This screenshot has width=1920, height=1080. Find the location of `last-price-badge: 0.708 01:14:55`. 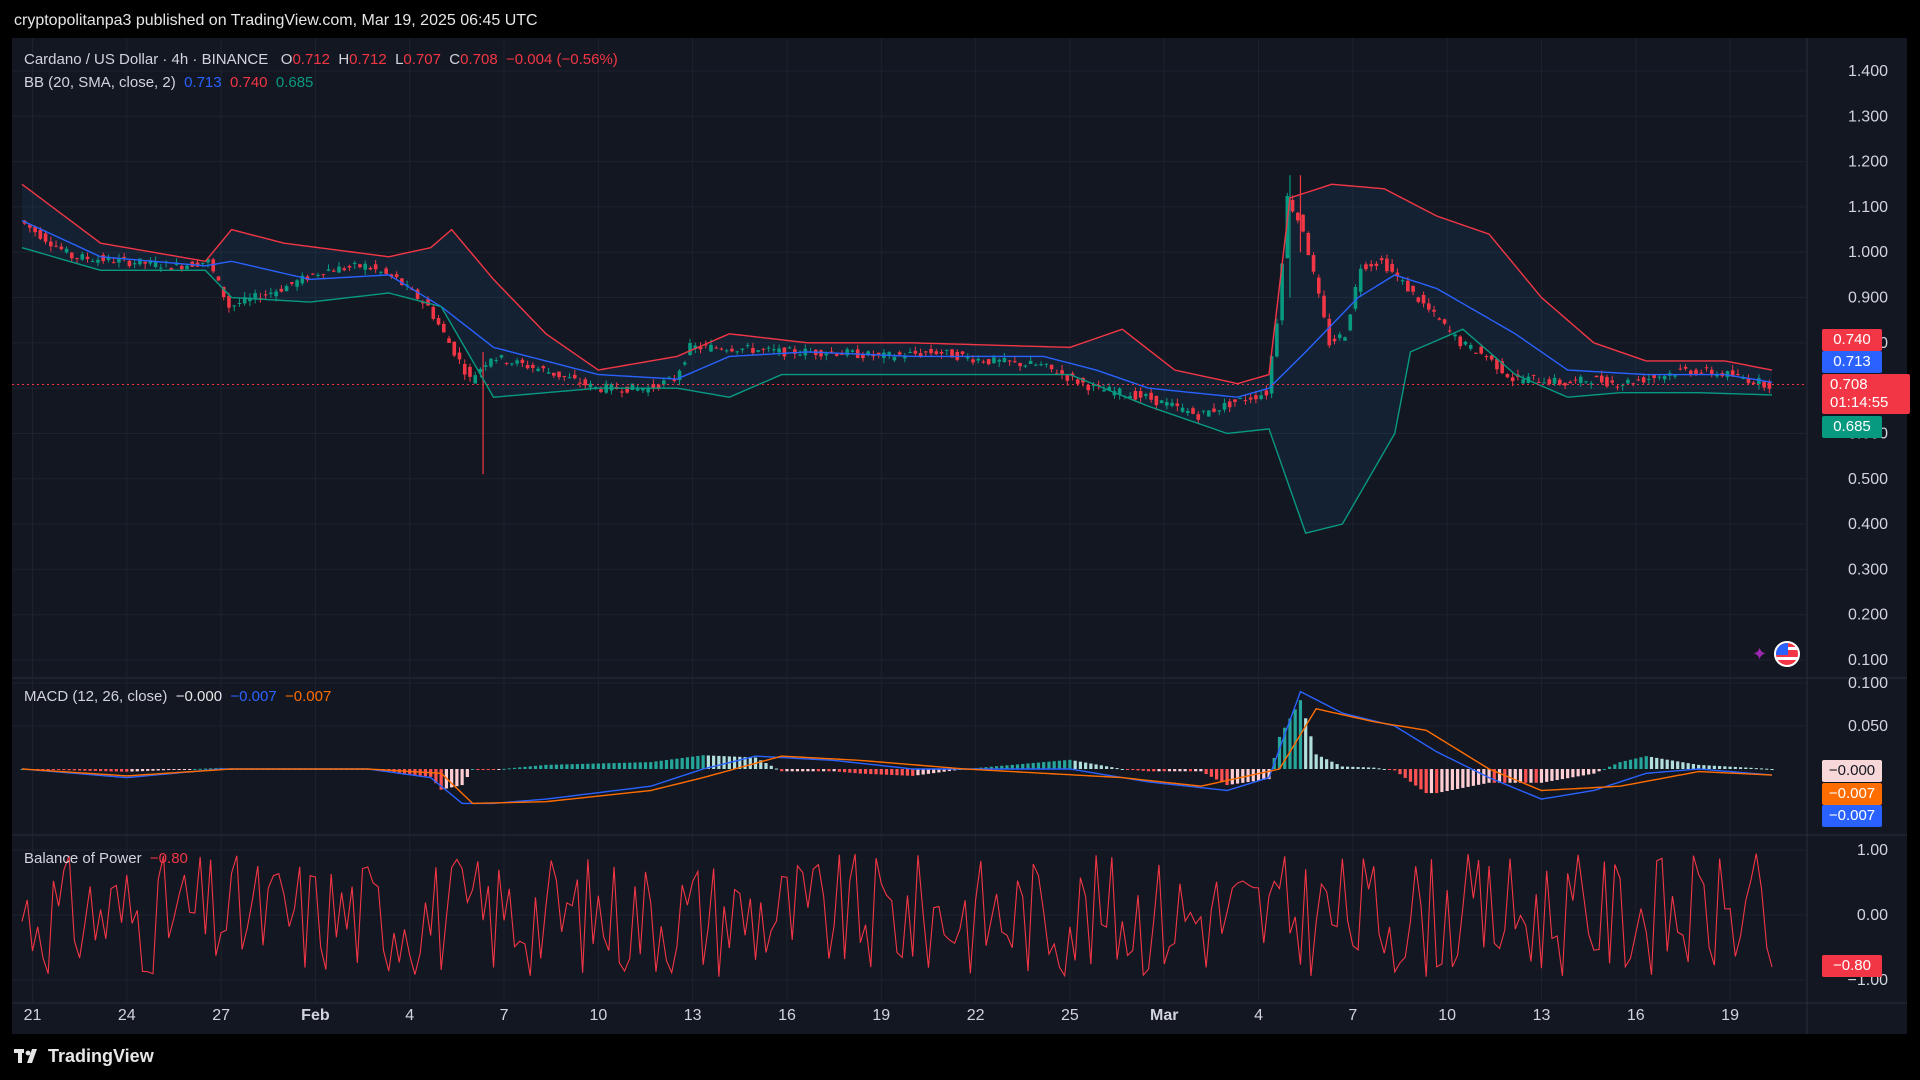

last-price-badge: 0.708 01:14:55 is located at coordinates (1866, 394).